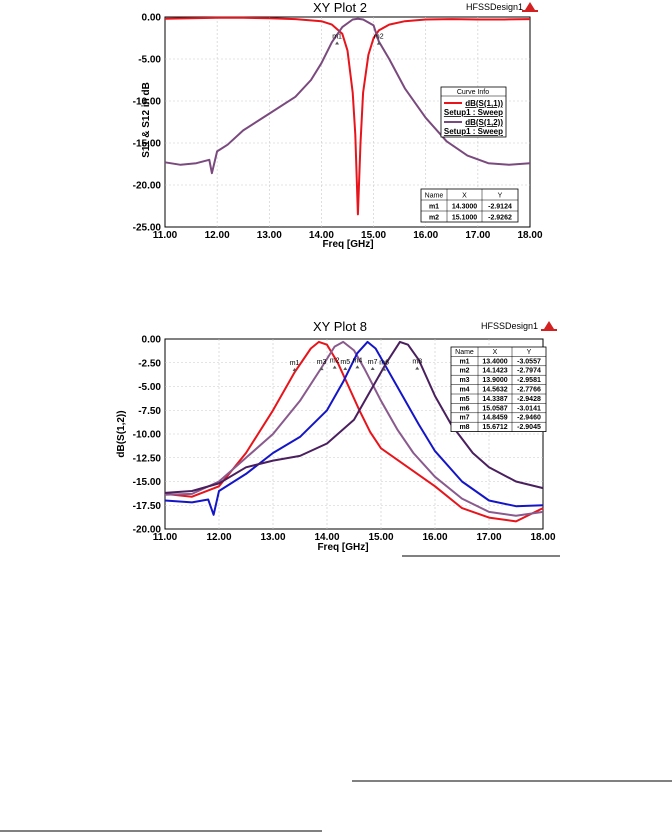 The height and width of the screenshot is (836, 672). What do you see at coordinates (494, 399) in the screenshot?
I see `table-cell: 14.3387` at bounding box center [494, 399].